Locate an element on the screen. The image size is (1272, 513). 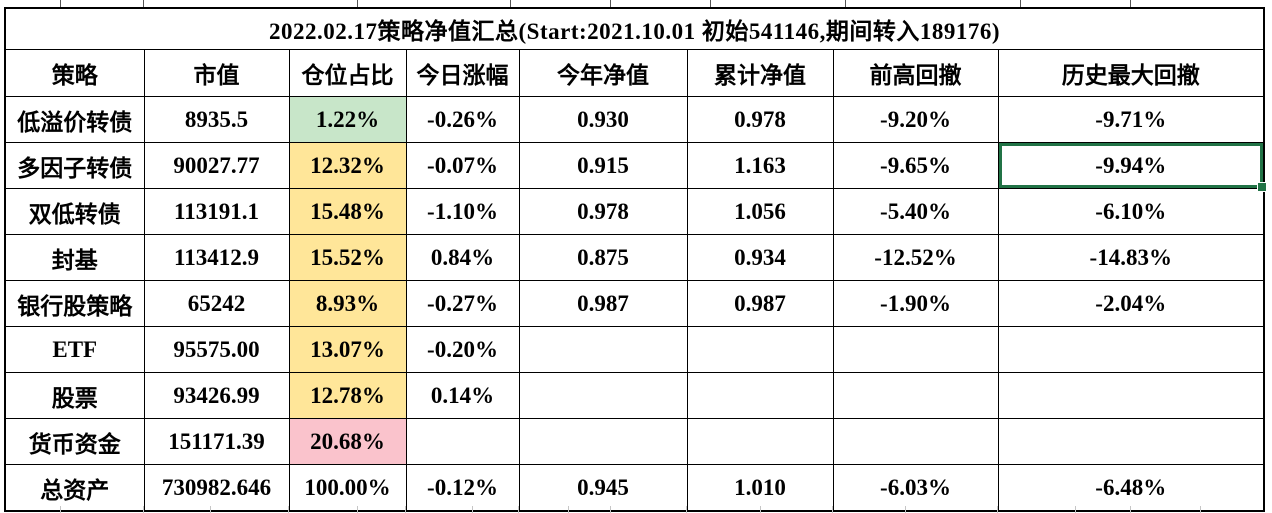
position-pct-cell-green: 1.22% is located at coordinates (347, 119).